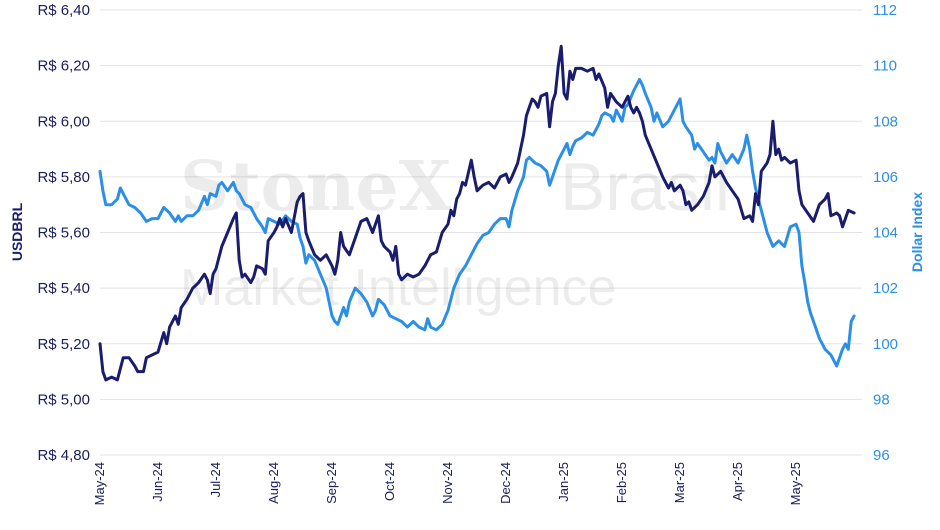  I want to click on left-tick-label: R$ 6,00, so click(63, 121).